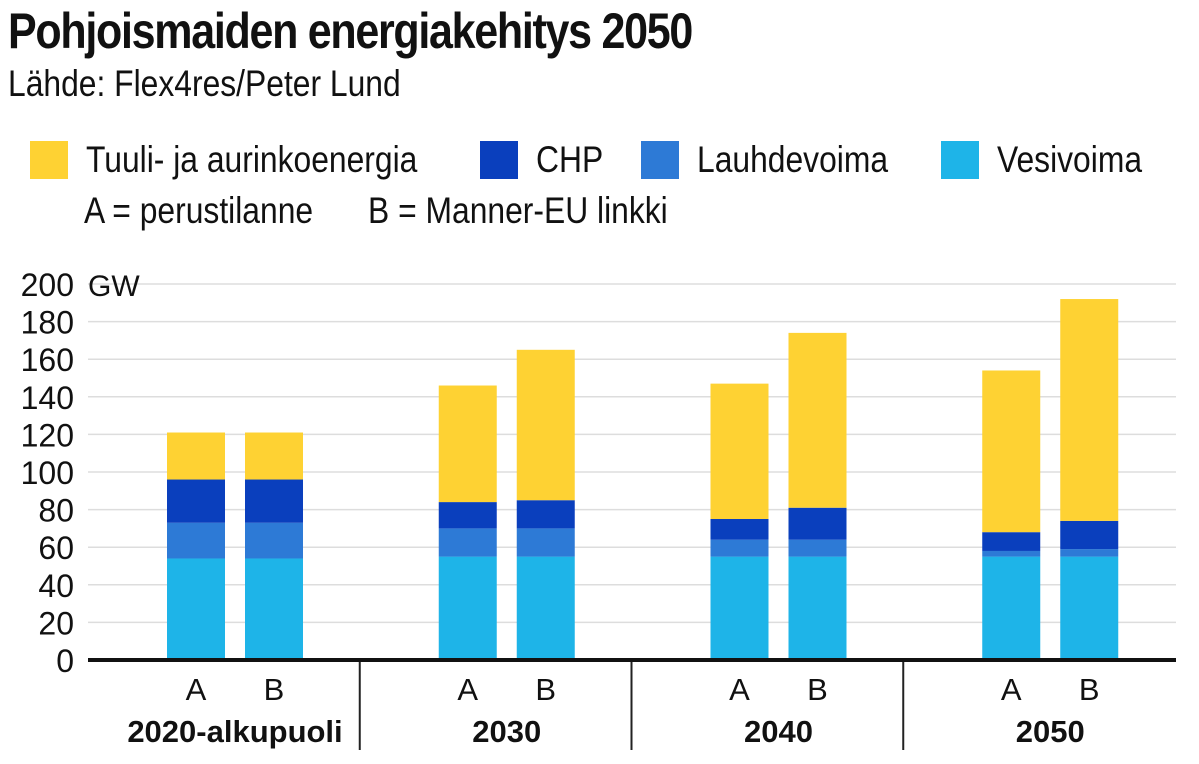 The image size is (1199, 764). Describe the element at coordinates (518, 210) in the screenshot. I see `legend-note-b: B = Manner-EU linkki` at that location.